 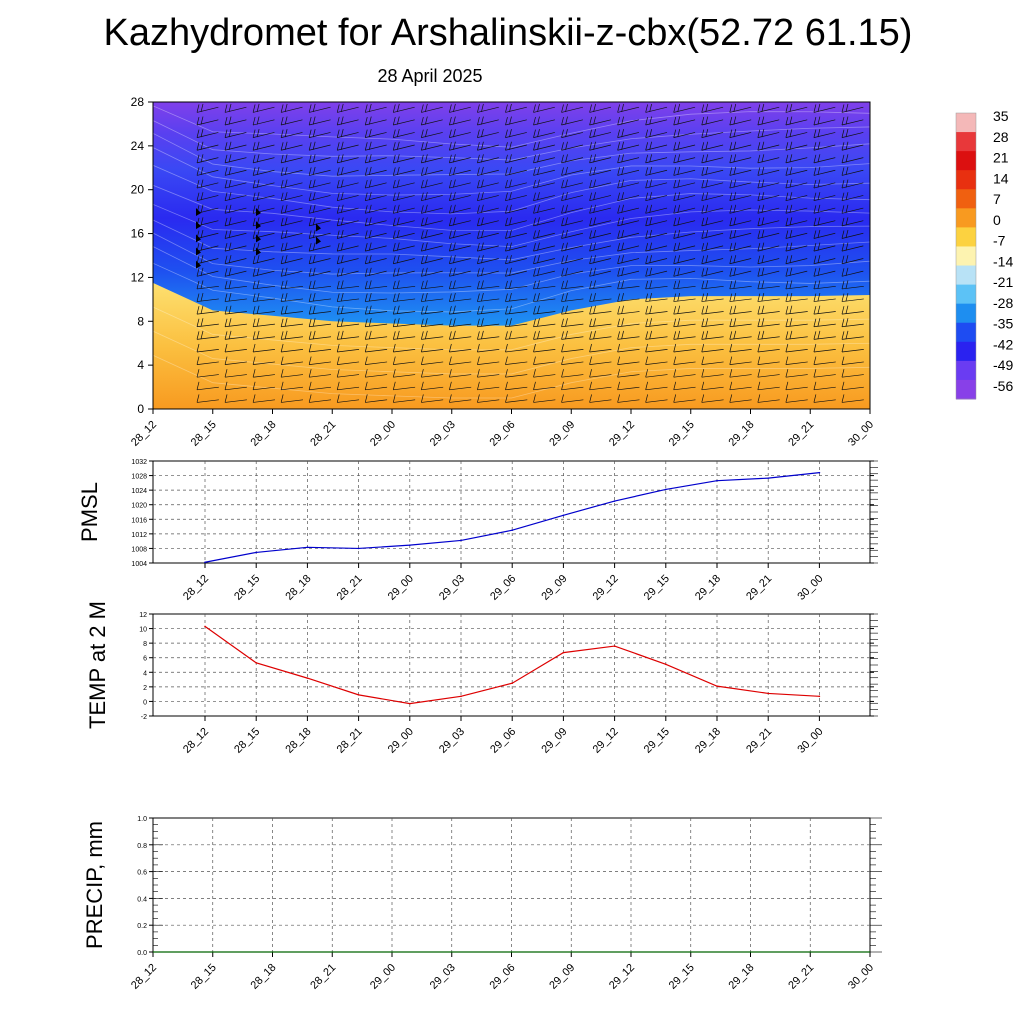 I want to click on x-tick-label: 29_06, so click(x=503, y=977).